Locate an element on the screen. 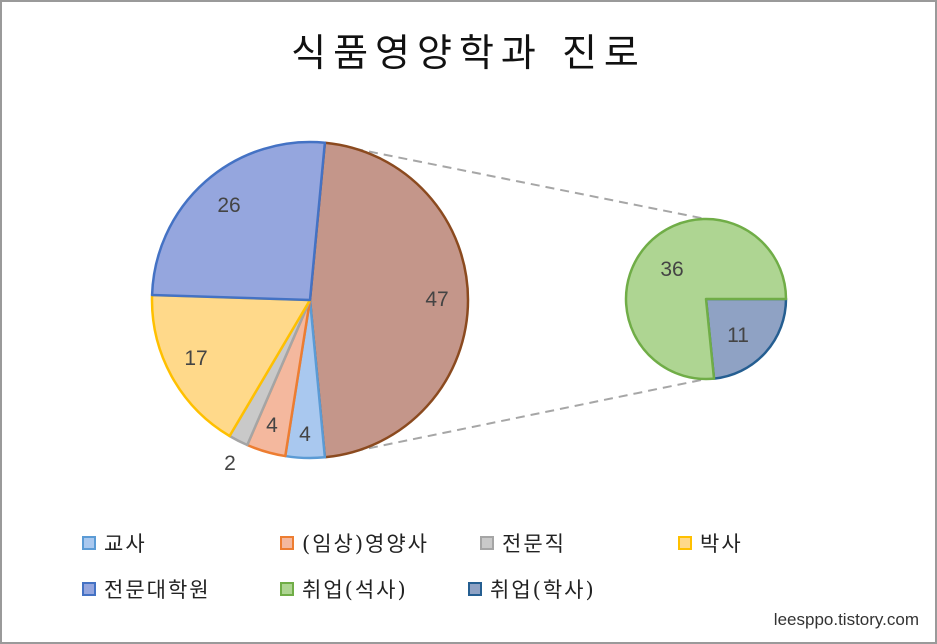 This screenshot has width=937, height=644. legend: 교사 (임상)영양사 전문직 박사 전문대학원 취업(석사) 취업(학사) is located at coordinates (442, 574).